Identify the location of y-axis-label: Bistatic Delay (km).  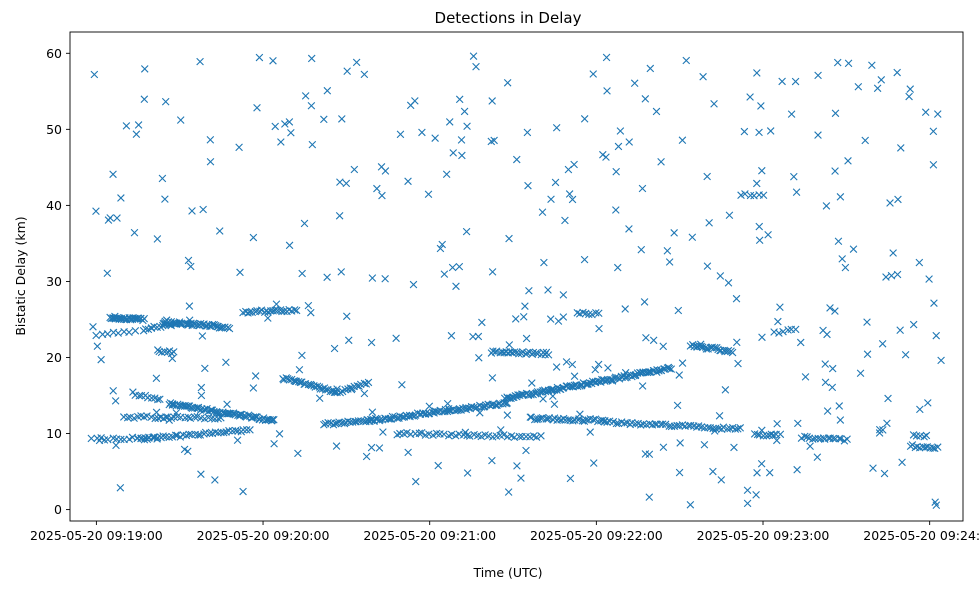
(20, 275).